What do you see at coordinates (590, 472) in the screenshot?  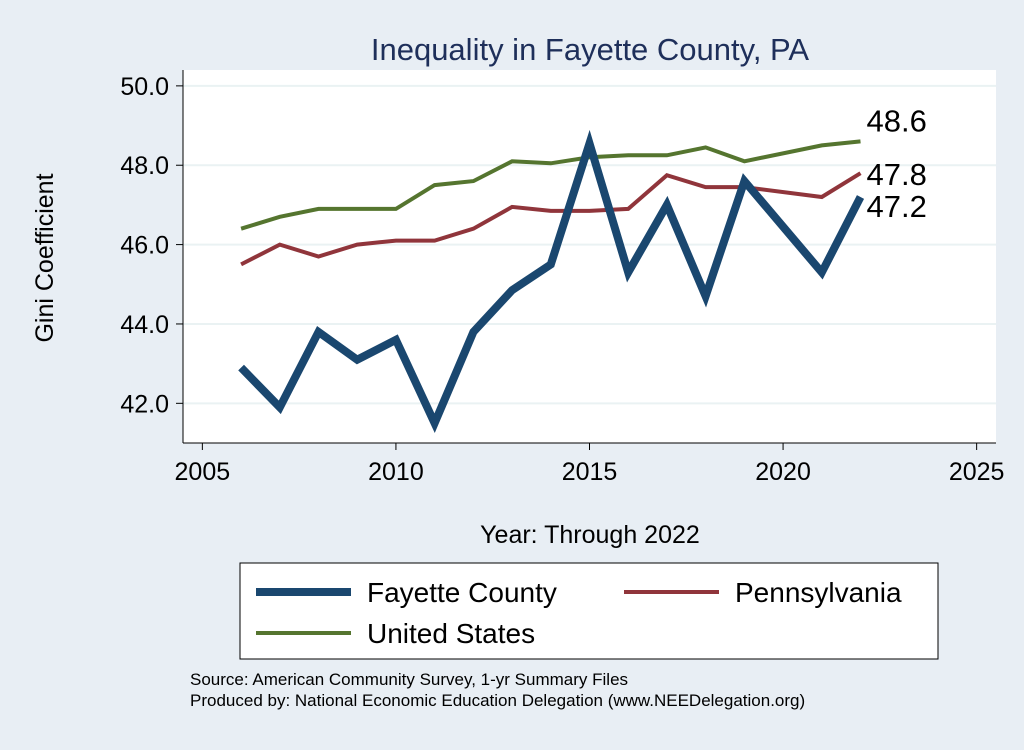 I see `x-tick-label: 2015` at bounding box center [590, 472].